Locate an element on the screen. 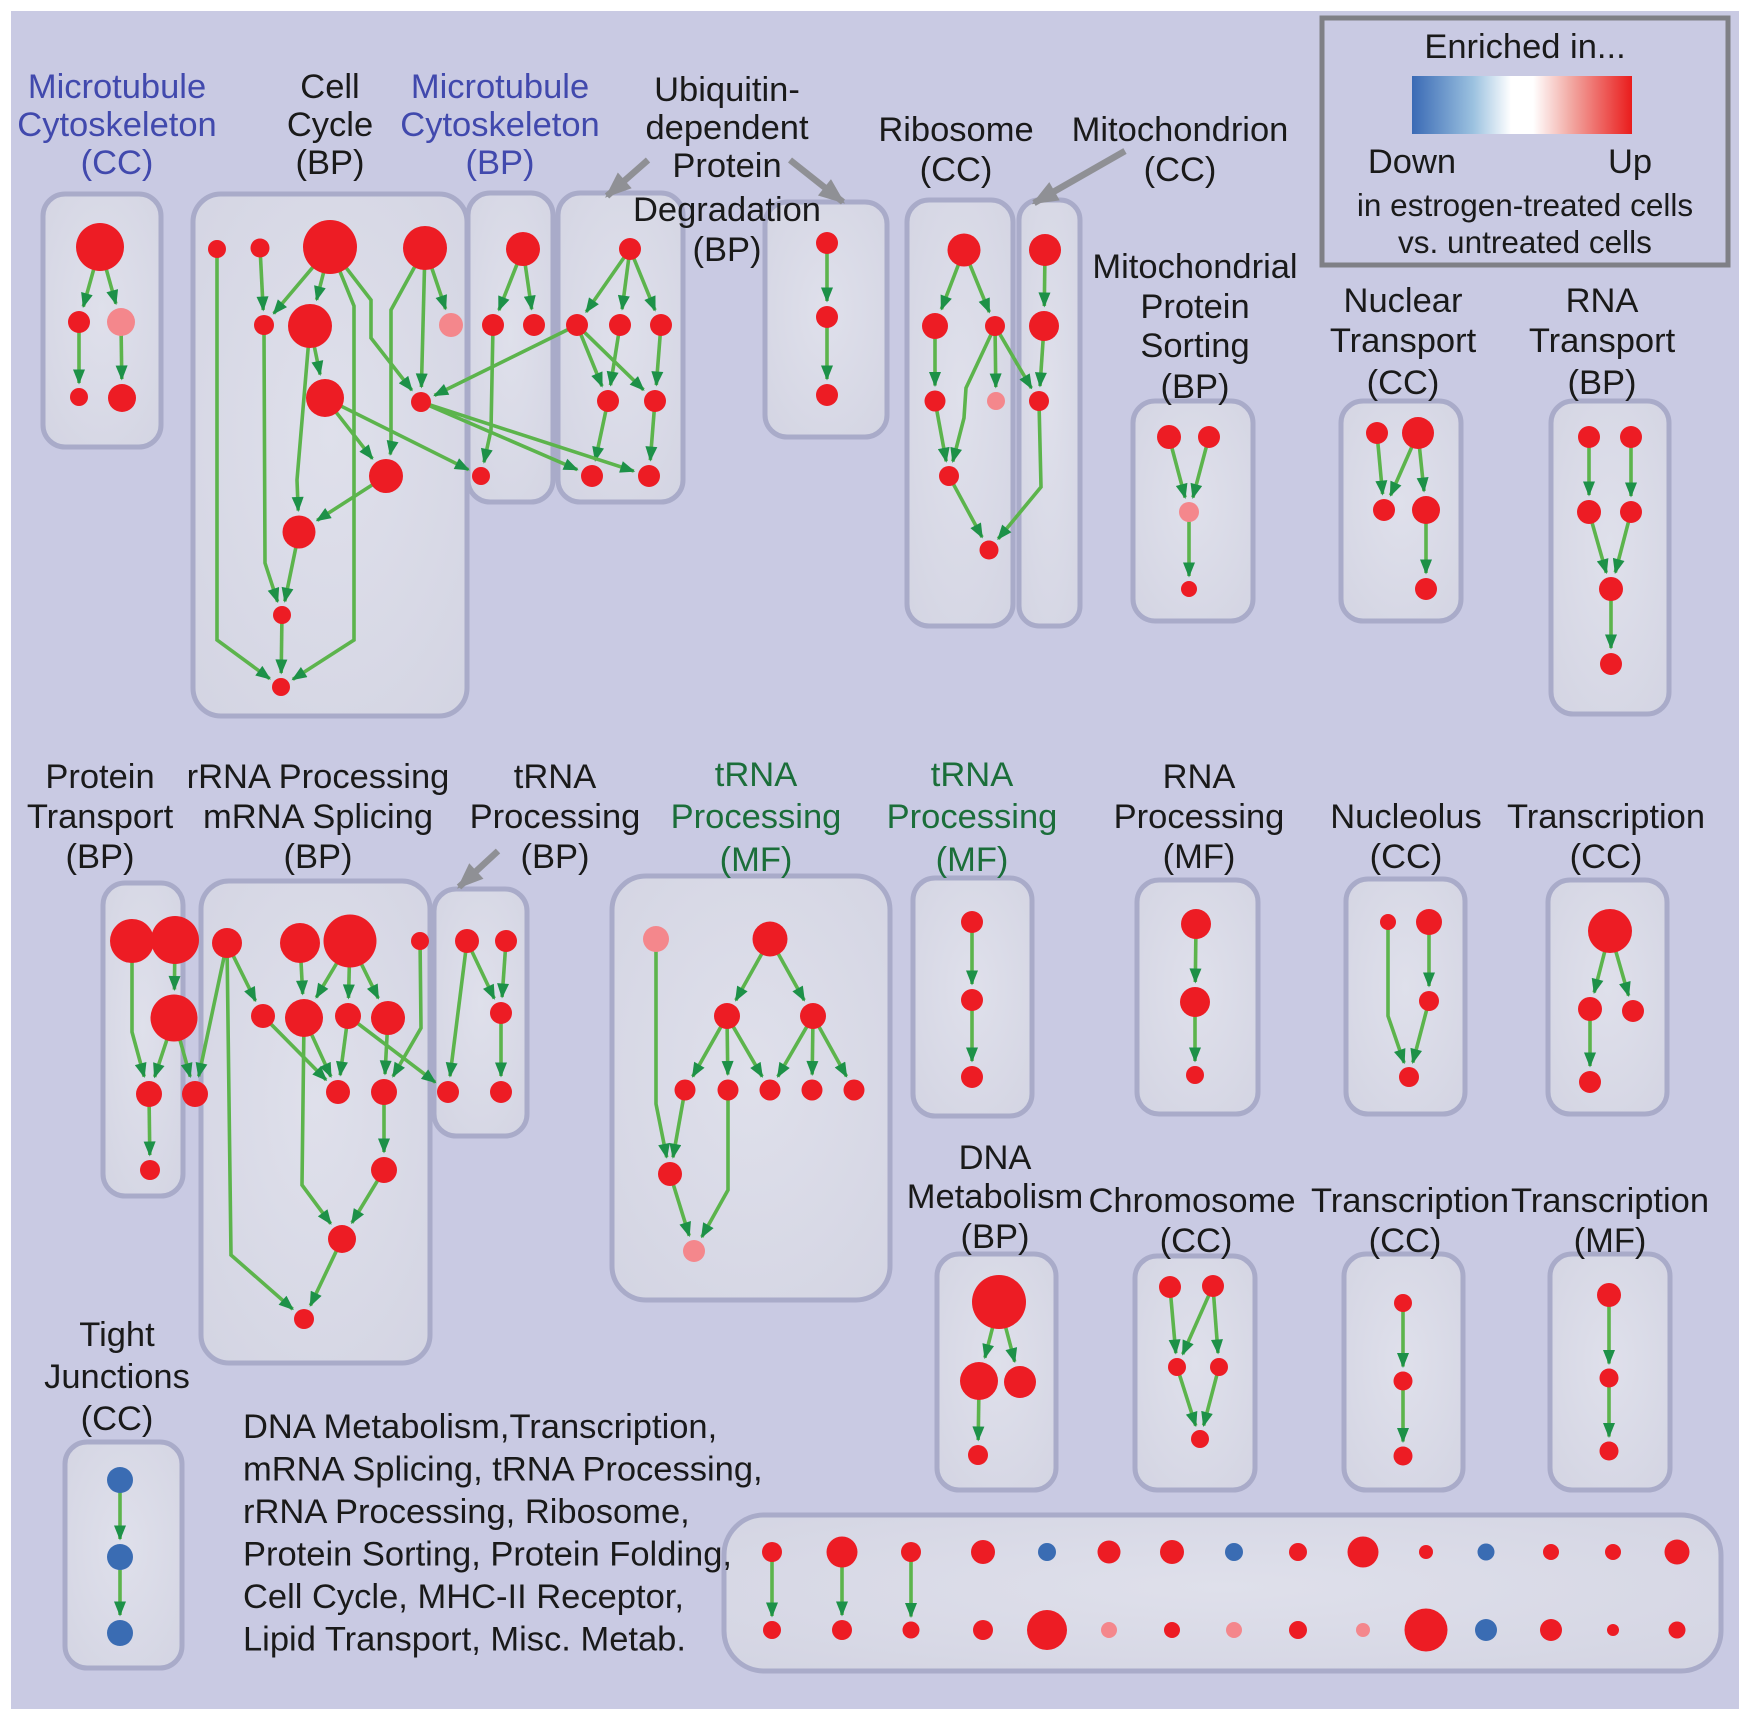  svg-text: Up is located at coordinates (1630, 162).